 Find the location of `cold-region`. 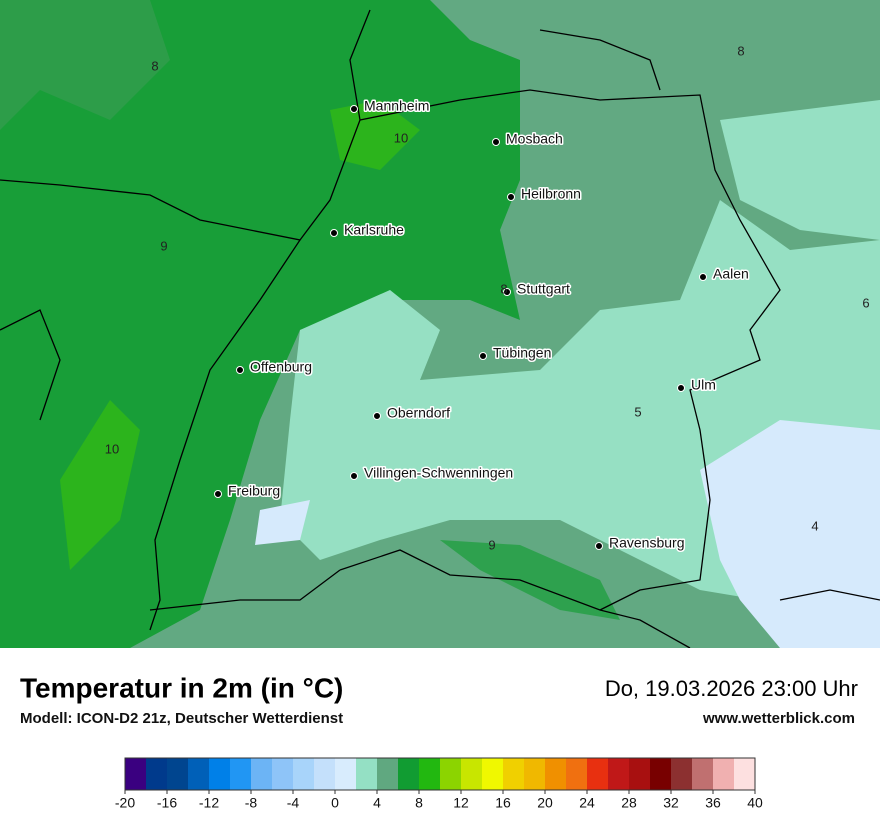

cold-region is located at coordinates (282, 522).